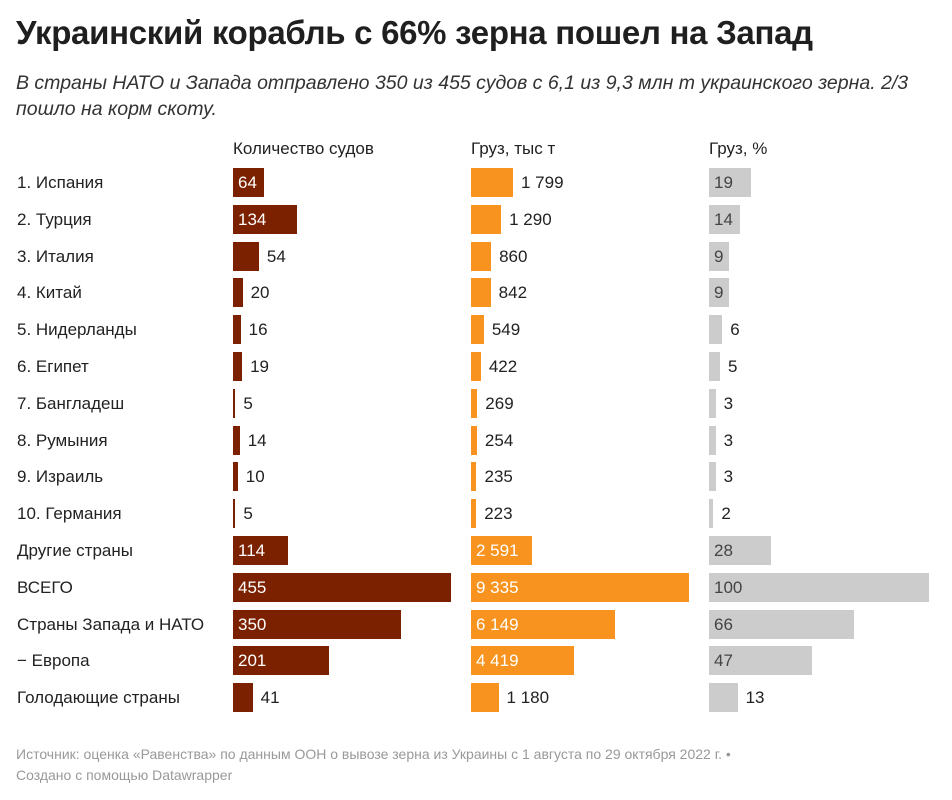 The image size is (952, 800). What do you see at coordinates (276, 256) in the screenshot?
I see `value-label: 54` at bounding box center [276, 256].